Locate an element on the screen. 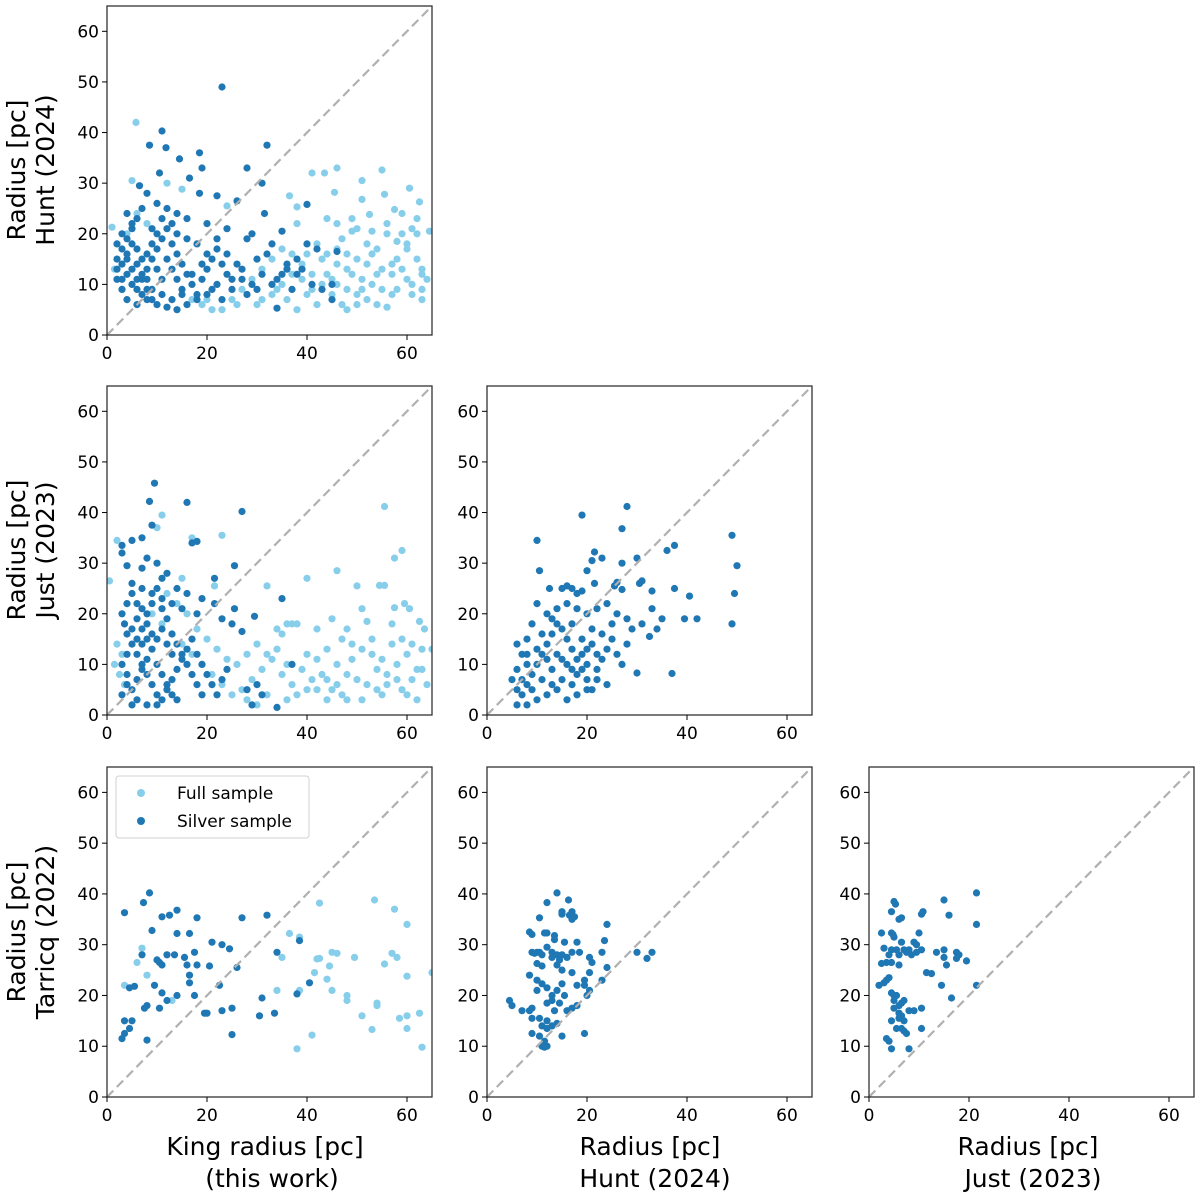 The height and width of the screenshot is (1199, 1200). y-tick-label: 0 is located at coordinates (93, 336).